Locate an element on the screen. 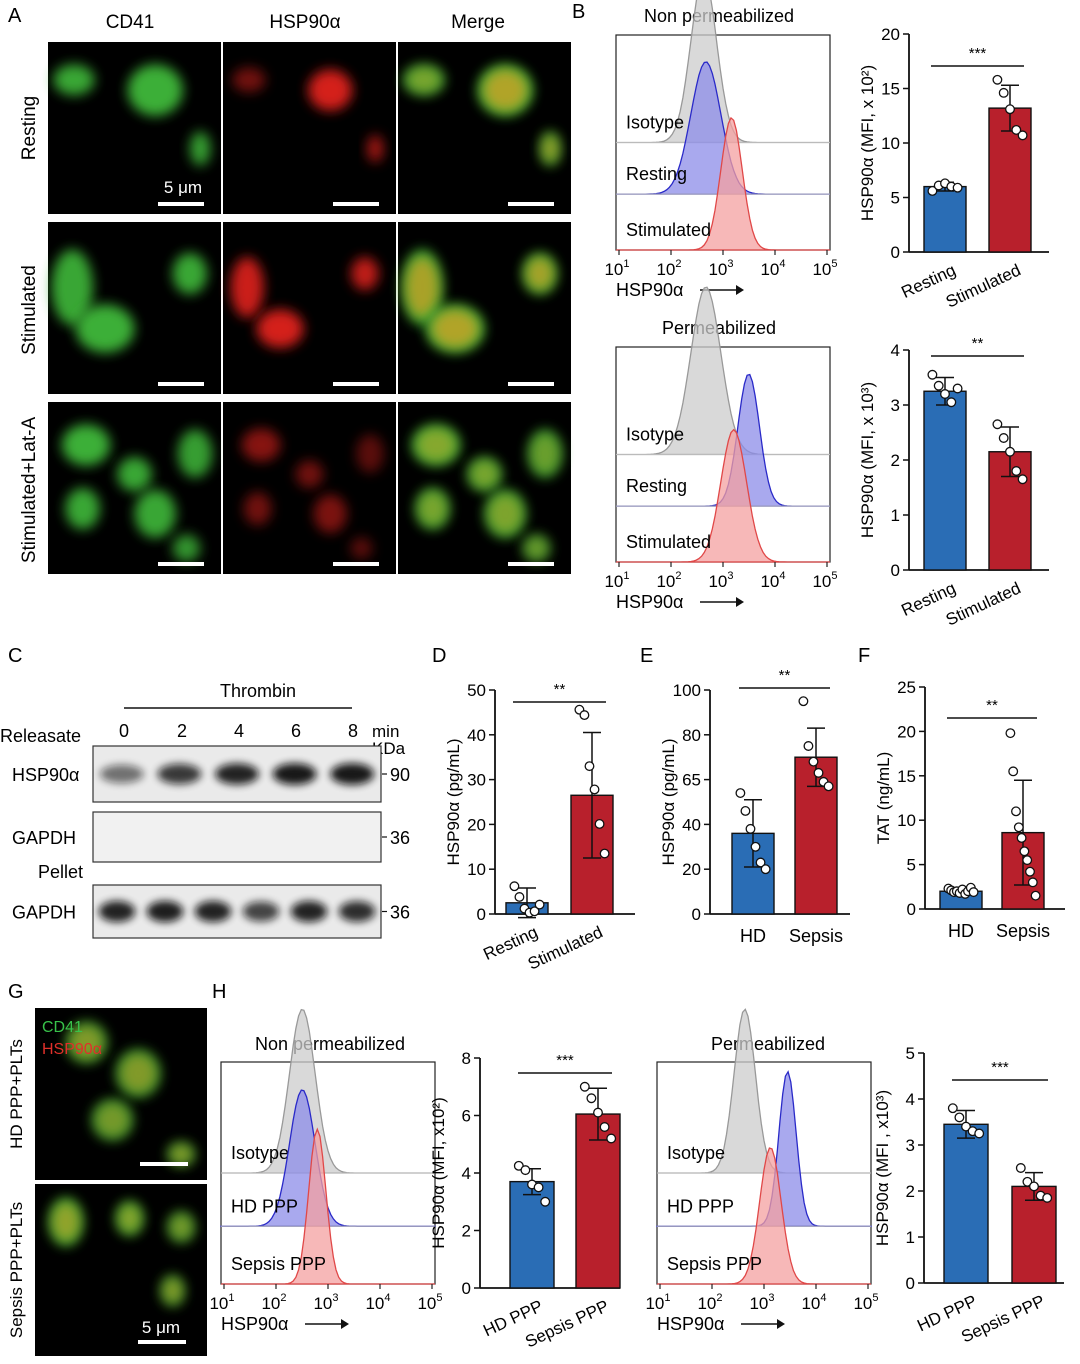  g-scale-bar is located at coordinates (164, 1164).